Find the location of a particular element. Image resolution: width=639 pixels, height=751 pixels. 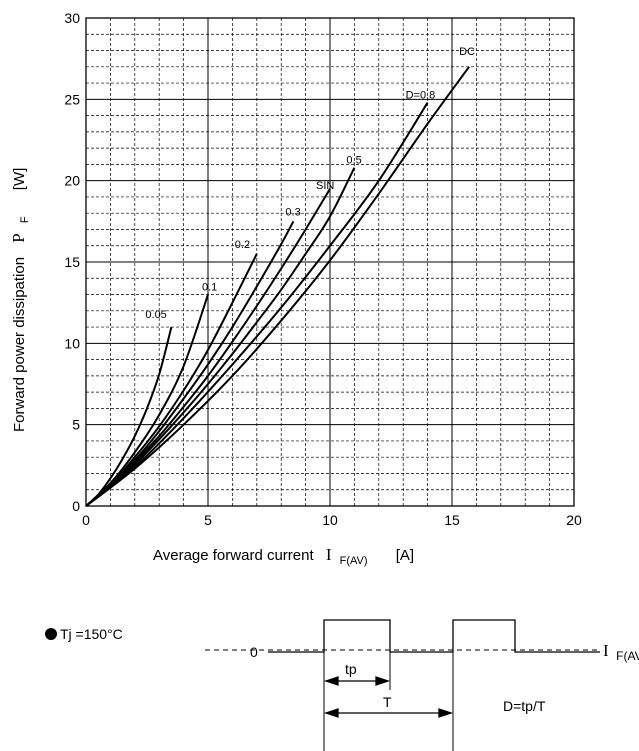

x-tick-label: 10 is located at coordinates (330, 520).